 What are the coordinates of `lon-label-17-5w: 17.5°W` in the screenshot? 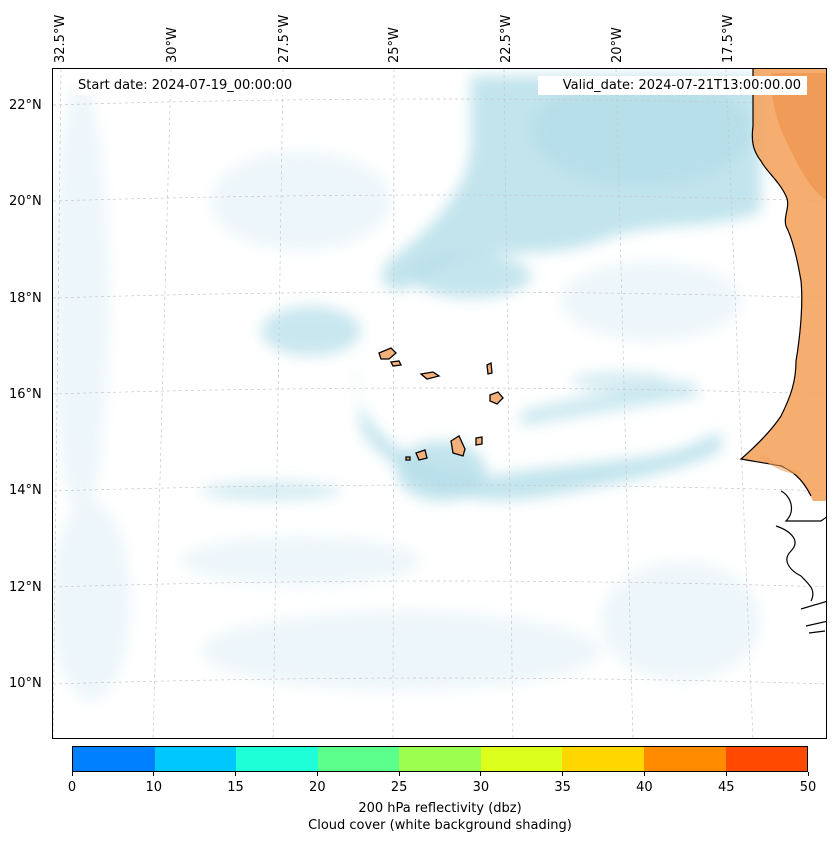 It's located at (728, 38).